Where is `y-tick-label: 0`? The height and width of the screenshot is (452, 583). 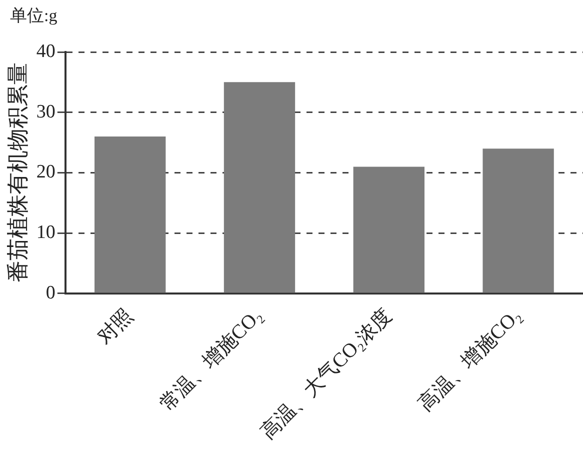
y-tick-label: 0 is located at coordinates (51, 293).